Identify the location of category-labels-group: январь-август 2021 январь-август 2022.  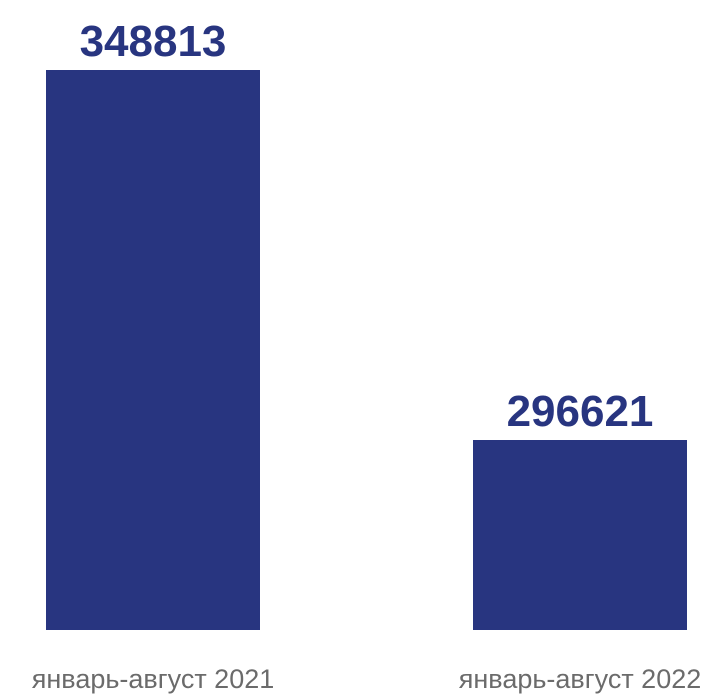
(367, 679).